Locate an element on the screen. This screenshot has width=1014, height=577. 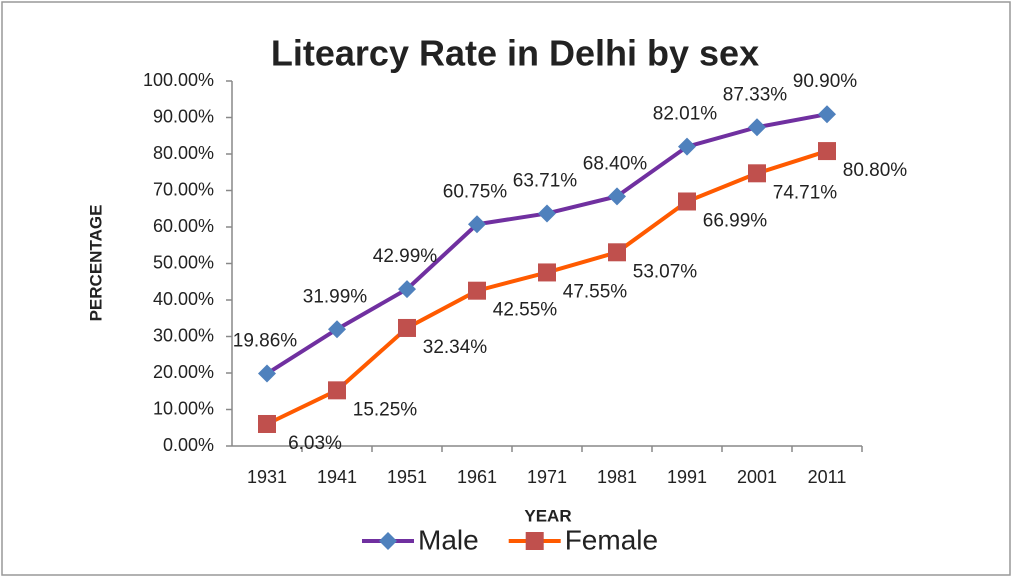
data-label: 87.33% is located at coordinates (755, 94).